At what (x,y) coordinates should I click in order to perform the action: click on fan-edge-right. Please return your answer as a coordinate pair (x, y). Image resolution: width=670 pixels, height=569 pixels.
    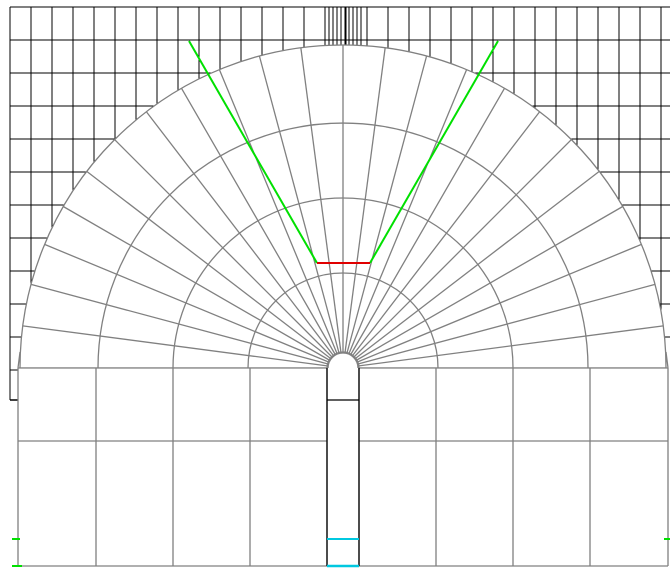
    Looking at the image, I should click on (667, 360).